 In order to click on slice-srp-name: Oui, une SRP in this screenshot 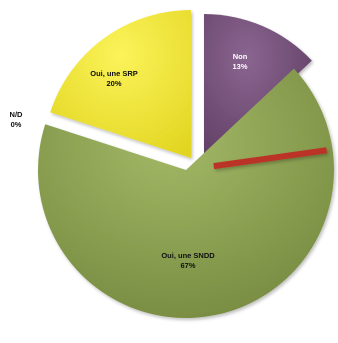, I will do `click(114, 73)`.